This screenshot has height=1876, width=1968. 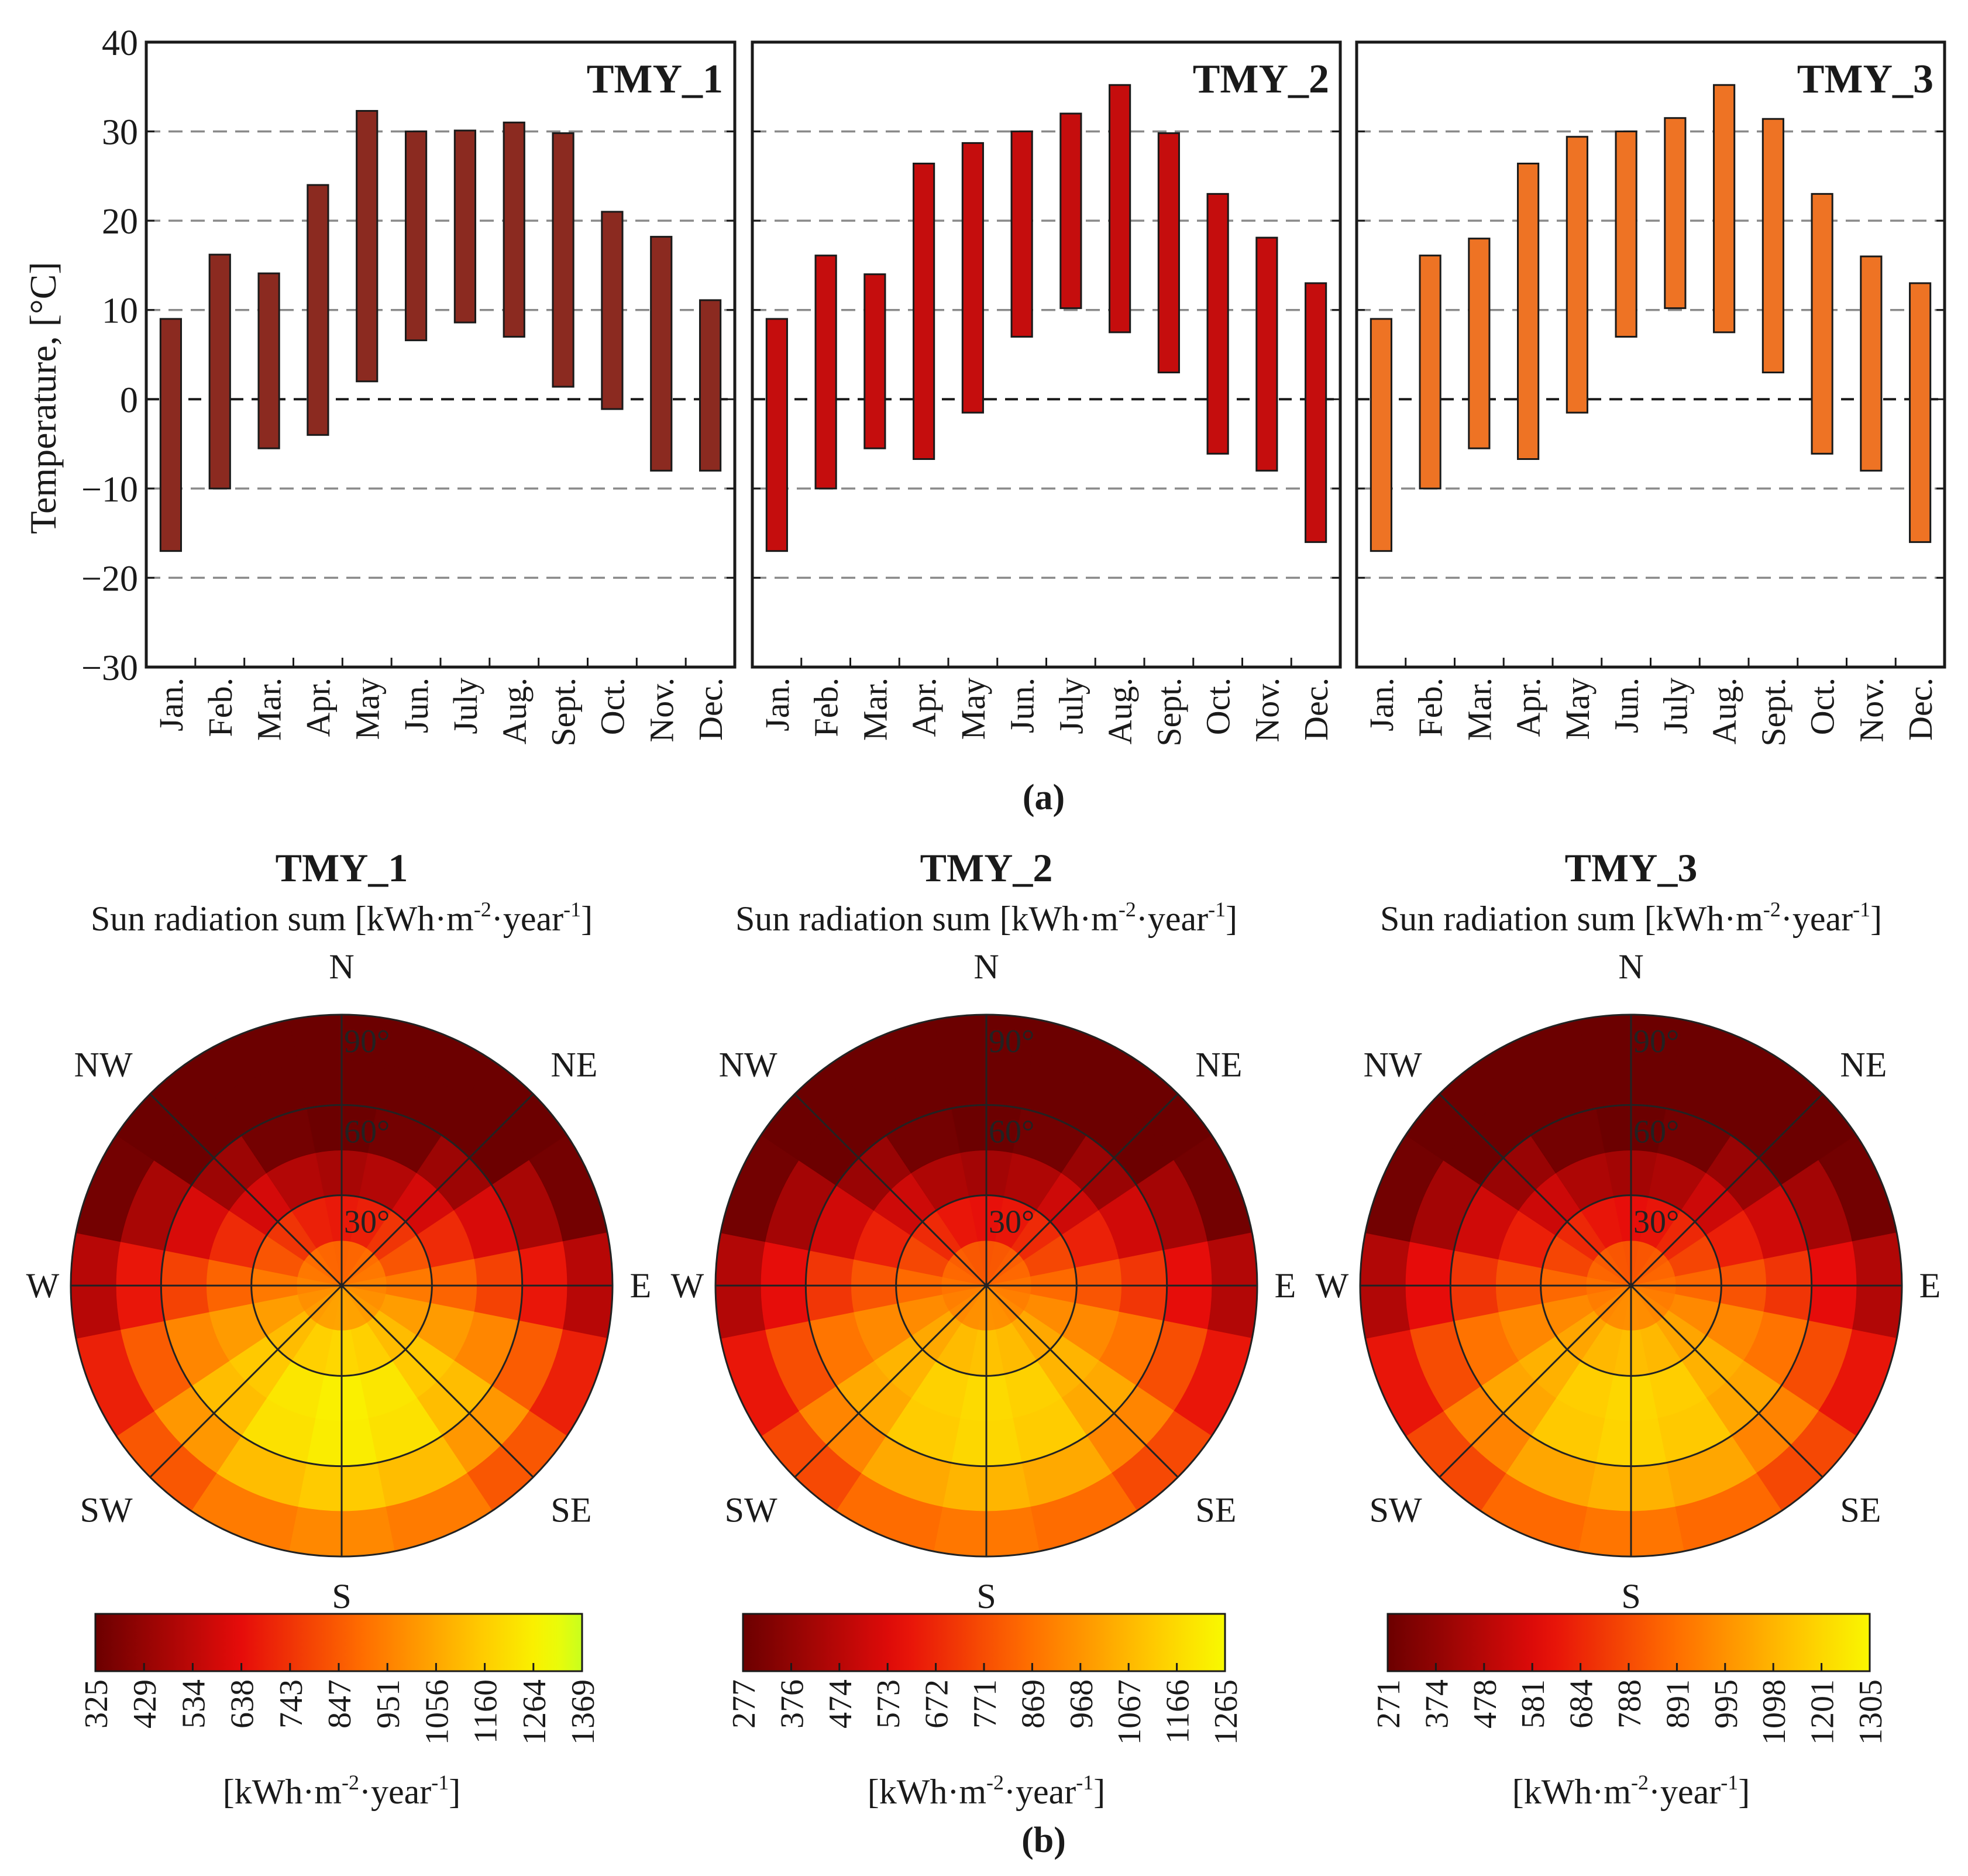 I want to click on colorbar-tick-label: 277, so click(x=744, y=1704).